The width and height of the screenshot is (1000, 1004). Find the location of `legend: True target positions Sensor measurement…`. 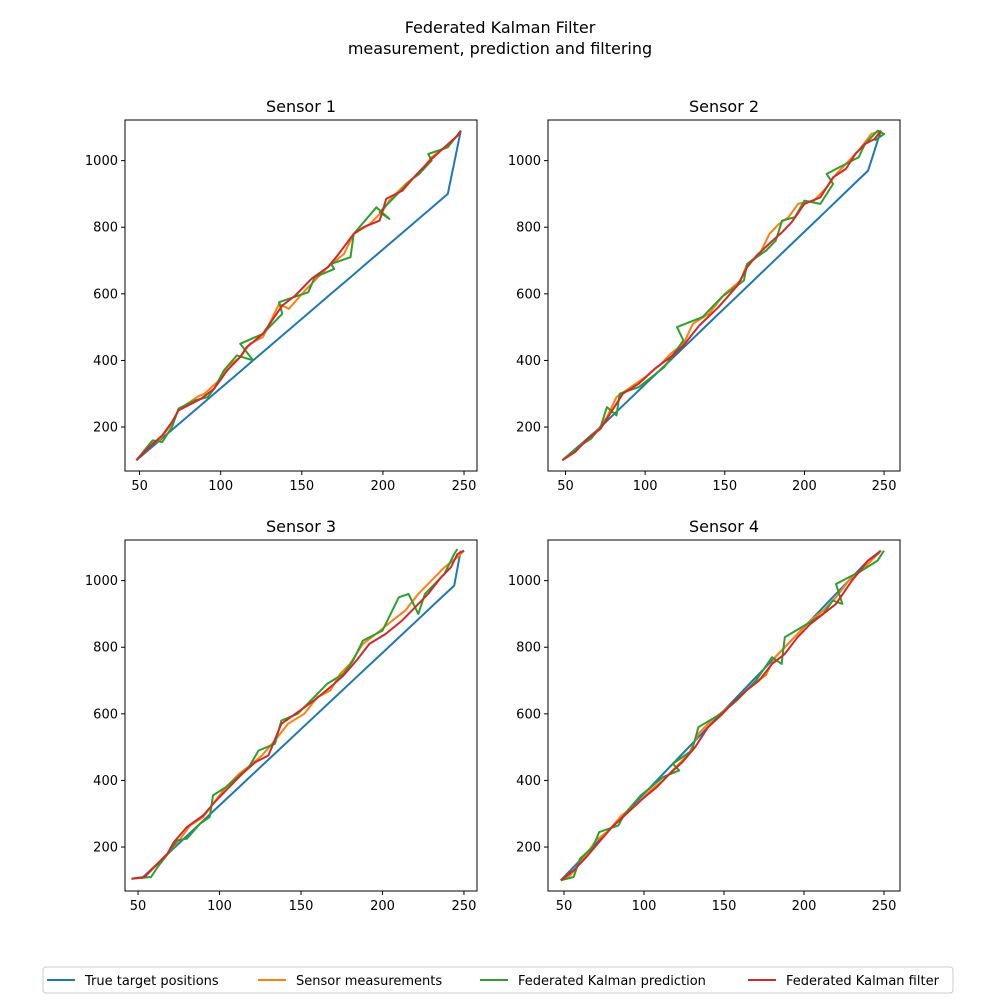

legend: True target positions Sensor measurement… is located at coordinates (498, 980).